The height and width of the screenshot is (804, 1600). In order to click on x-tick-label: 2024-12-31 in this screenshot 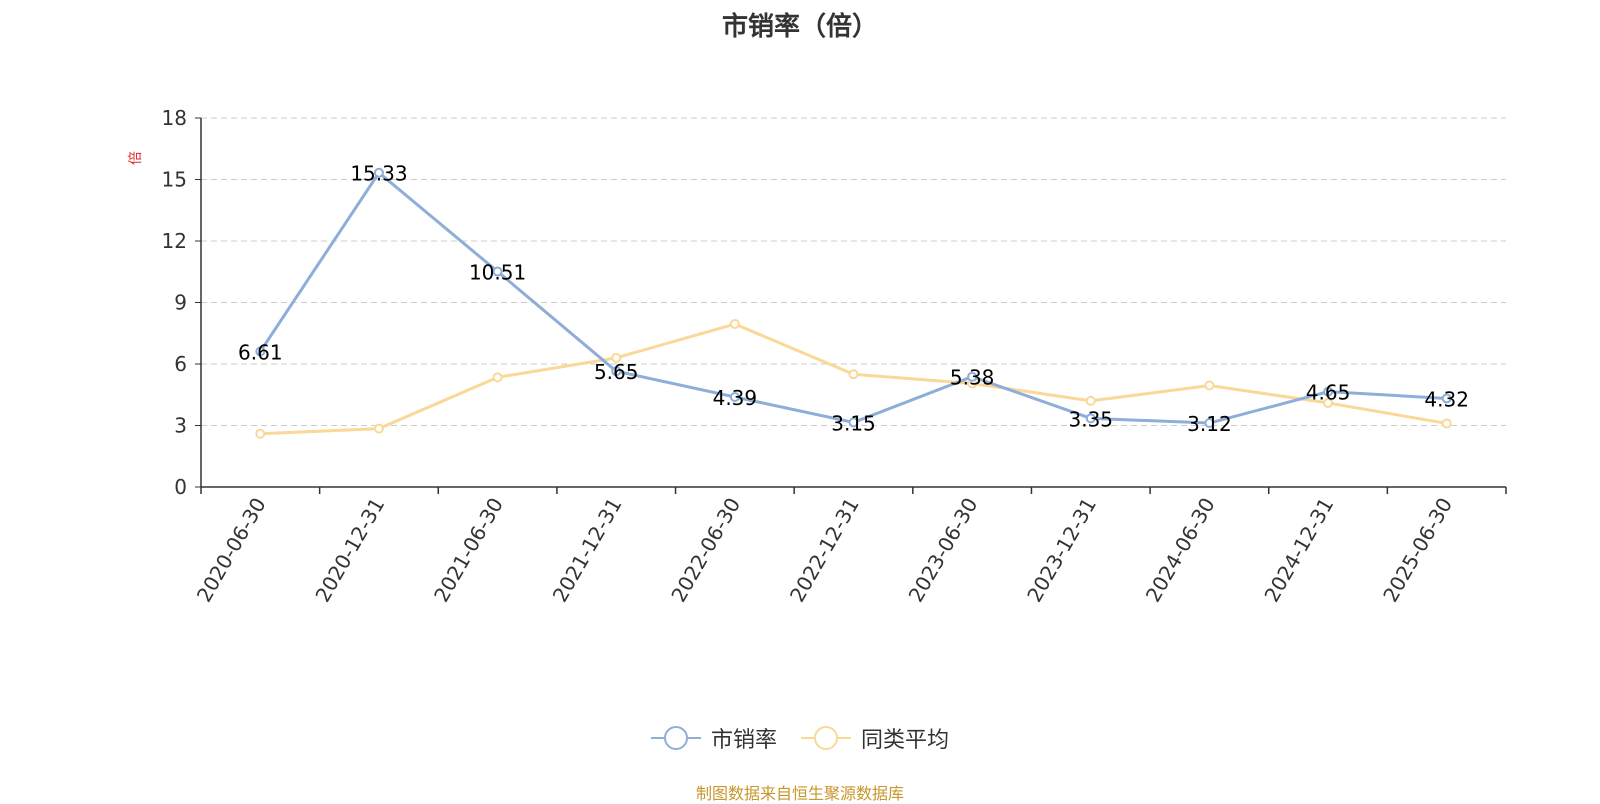, I will do `click(1298, 550)`.